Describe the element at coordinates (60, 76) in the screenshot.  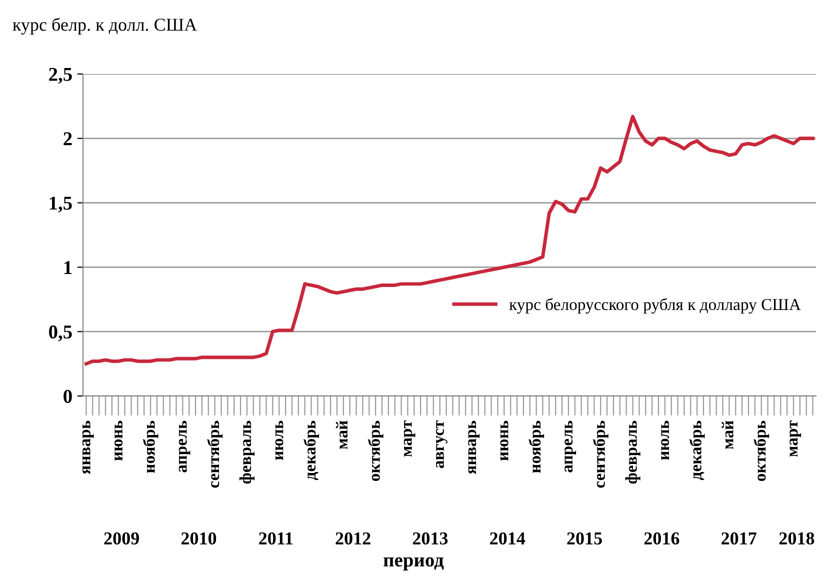
I see `y-tick-label: 2,5` at that location.